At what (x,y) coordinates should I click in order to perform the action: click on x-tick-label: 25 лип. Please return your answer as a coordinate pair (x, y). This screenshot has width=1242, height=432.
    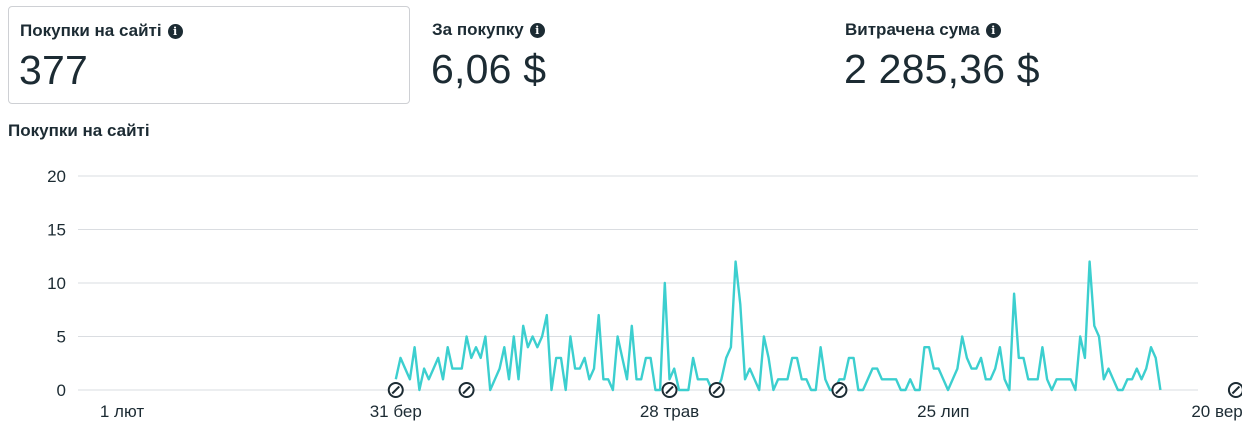
    Looking at the image, I should click on (943, 411).